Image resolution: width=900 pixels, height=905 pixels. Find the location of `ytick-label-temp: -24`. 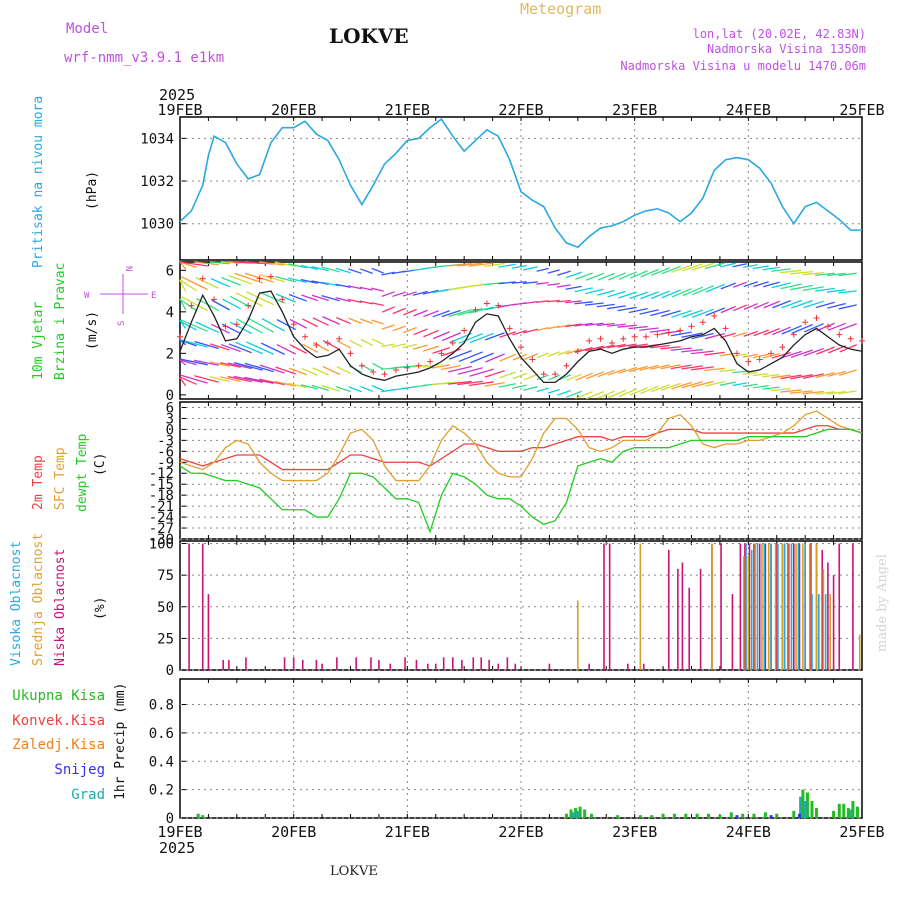

ytick-label-temp: -24 is located at coordinates (161, 518).